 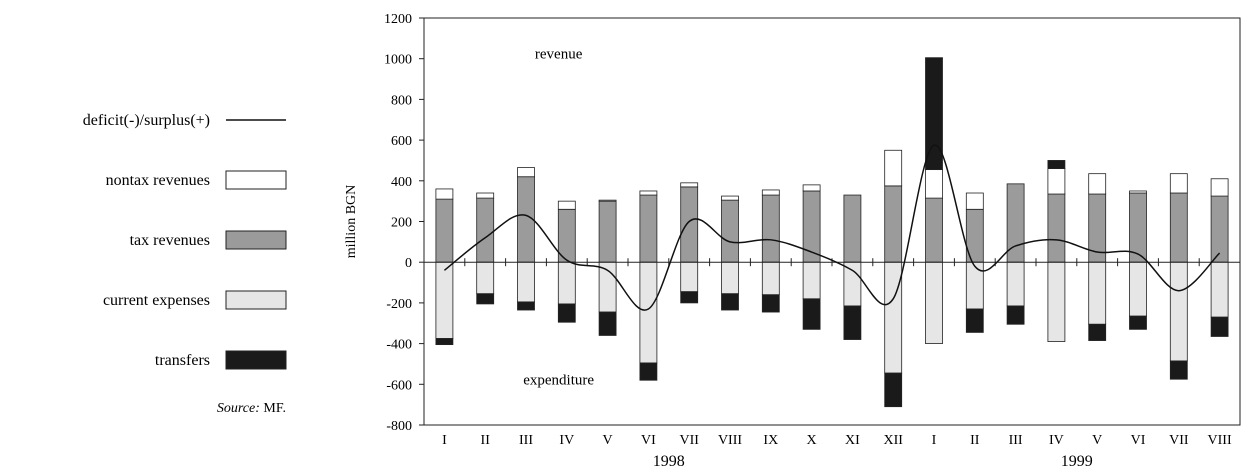 I want to click on source-prefix: Source:, so click(x=238, y=408).